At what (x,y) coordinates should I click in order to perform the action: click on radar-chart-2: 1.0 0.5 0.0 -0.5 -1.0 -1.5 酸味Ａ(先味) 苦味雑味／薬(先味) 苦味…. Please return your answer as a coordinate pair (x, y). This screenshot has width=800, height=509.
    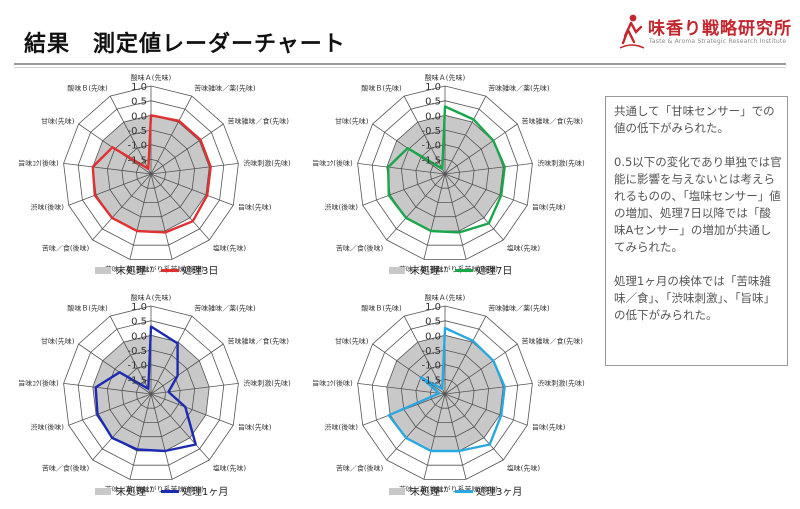
    Looking at the image, I should click on (448, 175).